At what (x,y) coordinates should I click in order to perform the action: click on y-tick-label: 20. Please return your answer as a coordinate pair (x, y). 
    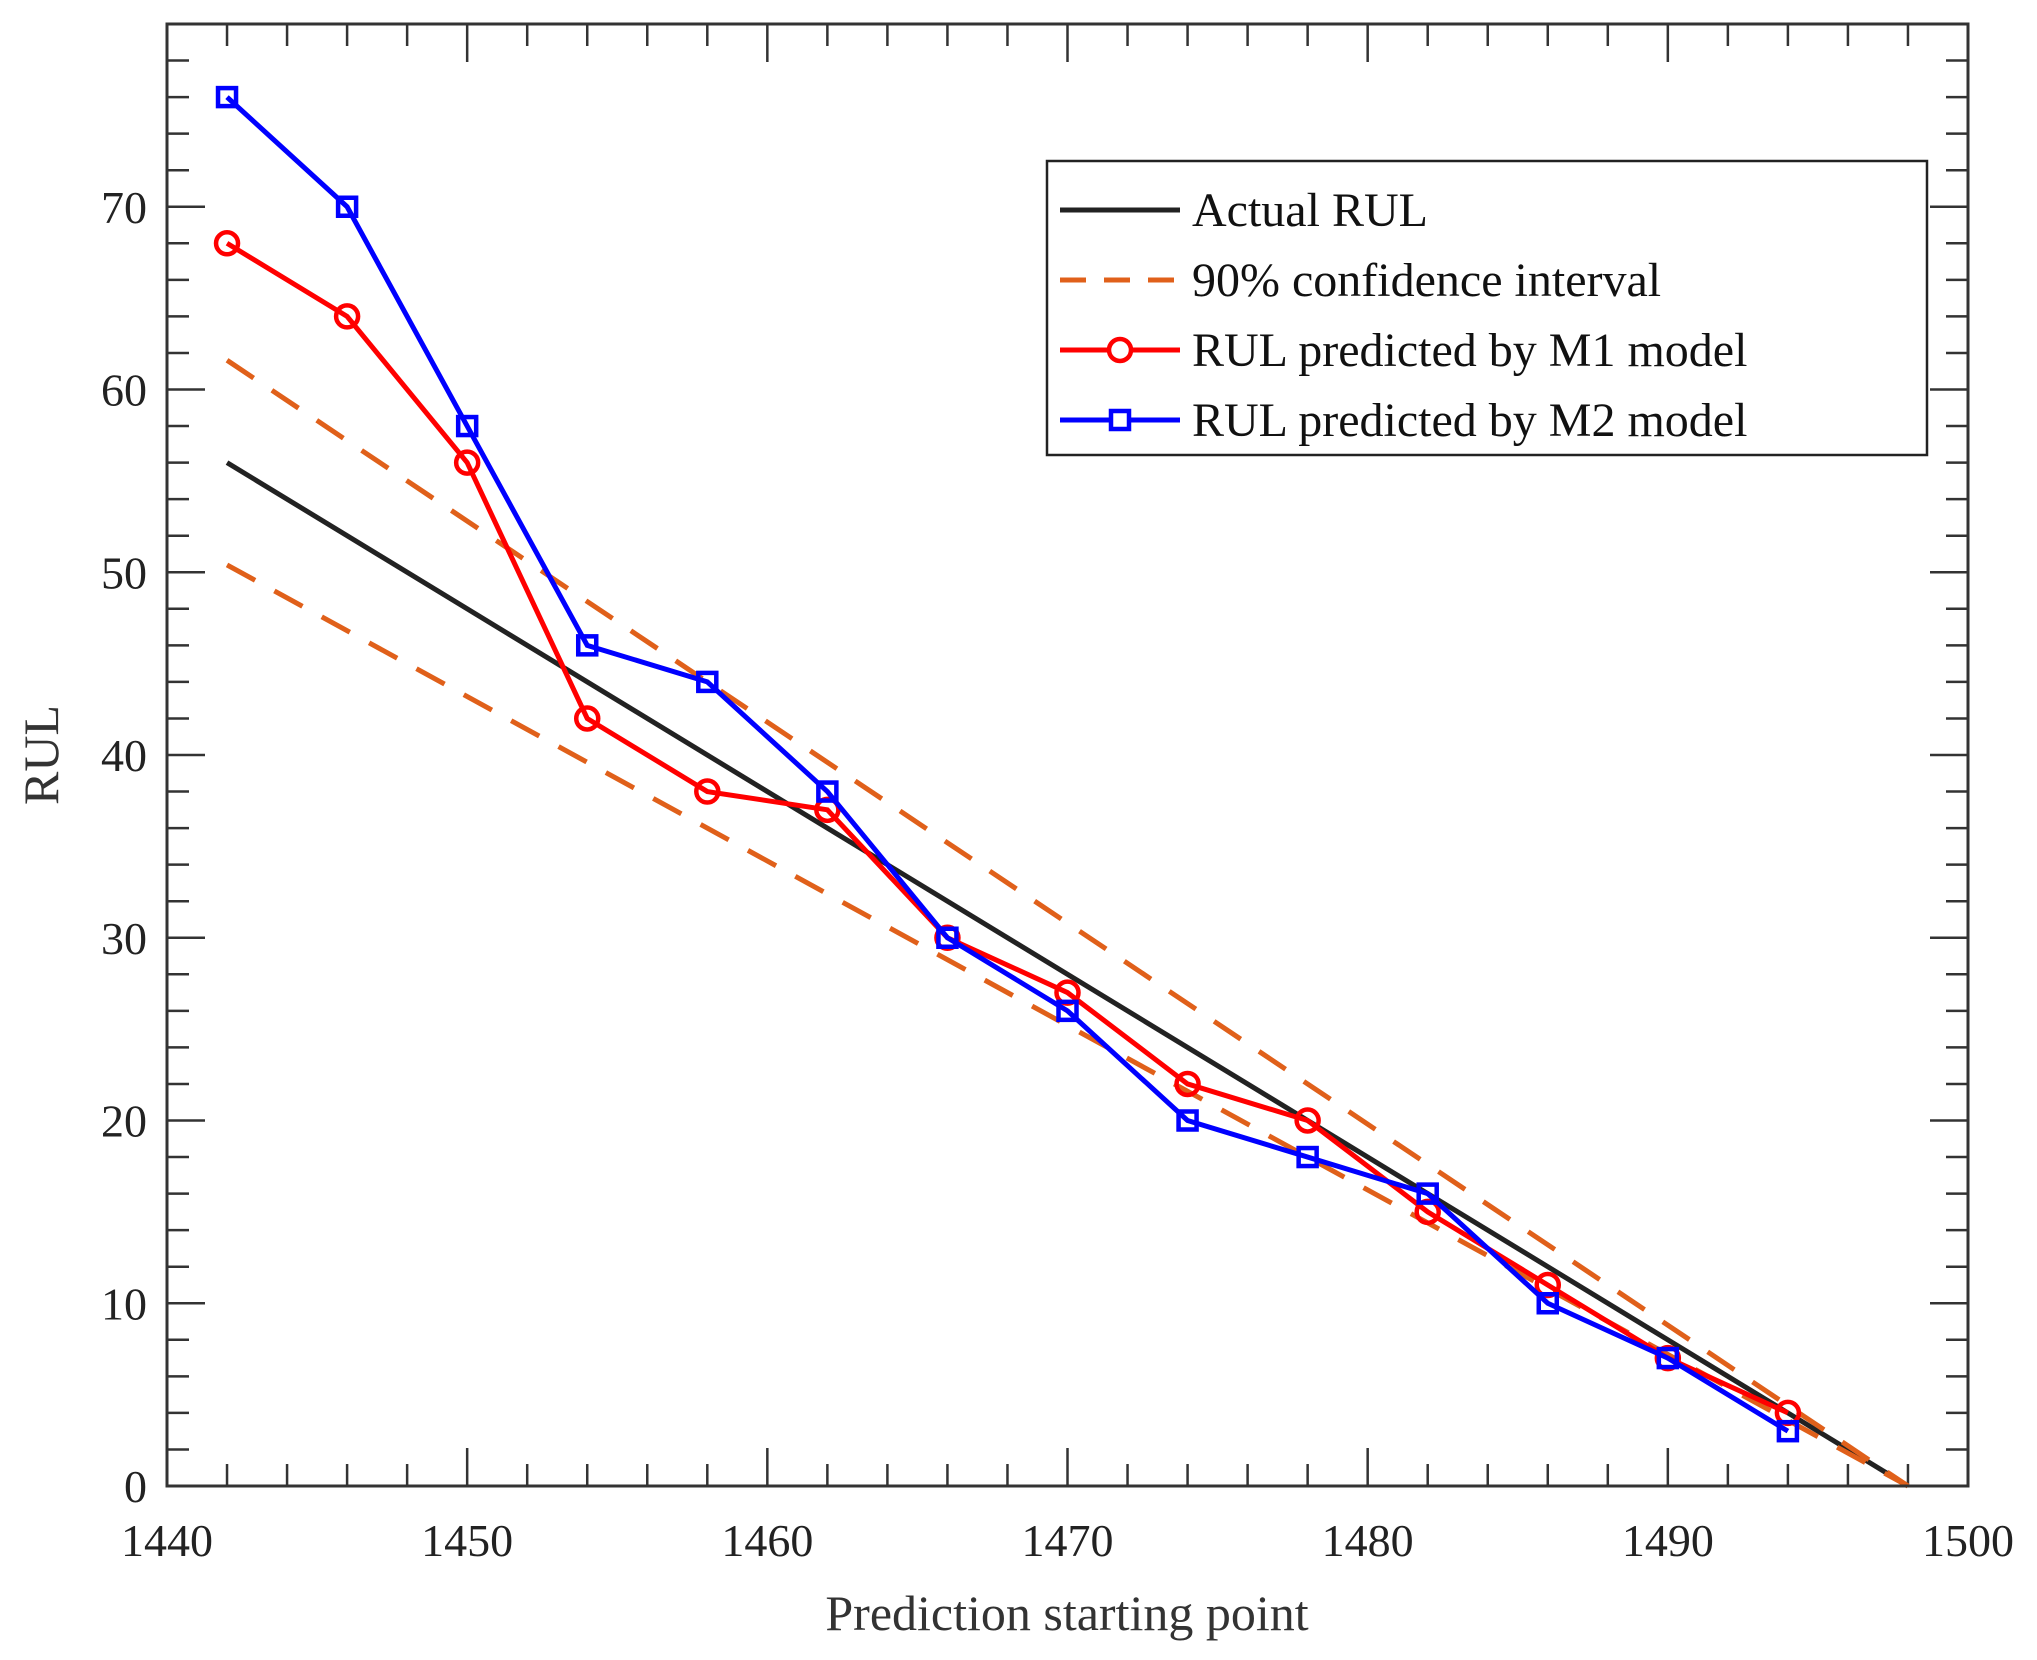
    Looking at the image, I should click on (124, 1121).